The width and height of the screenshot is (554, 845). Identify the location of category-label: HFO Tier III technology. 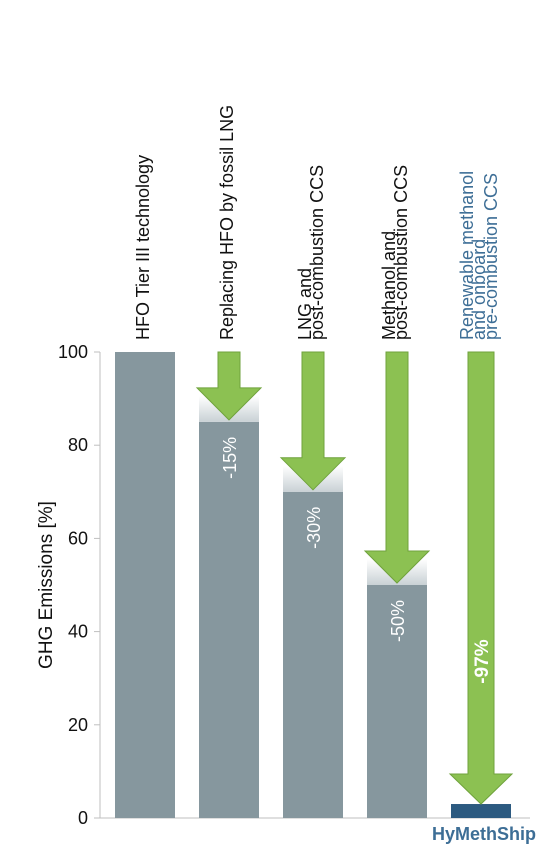
(143, 247).